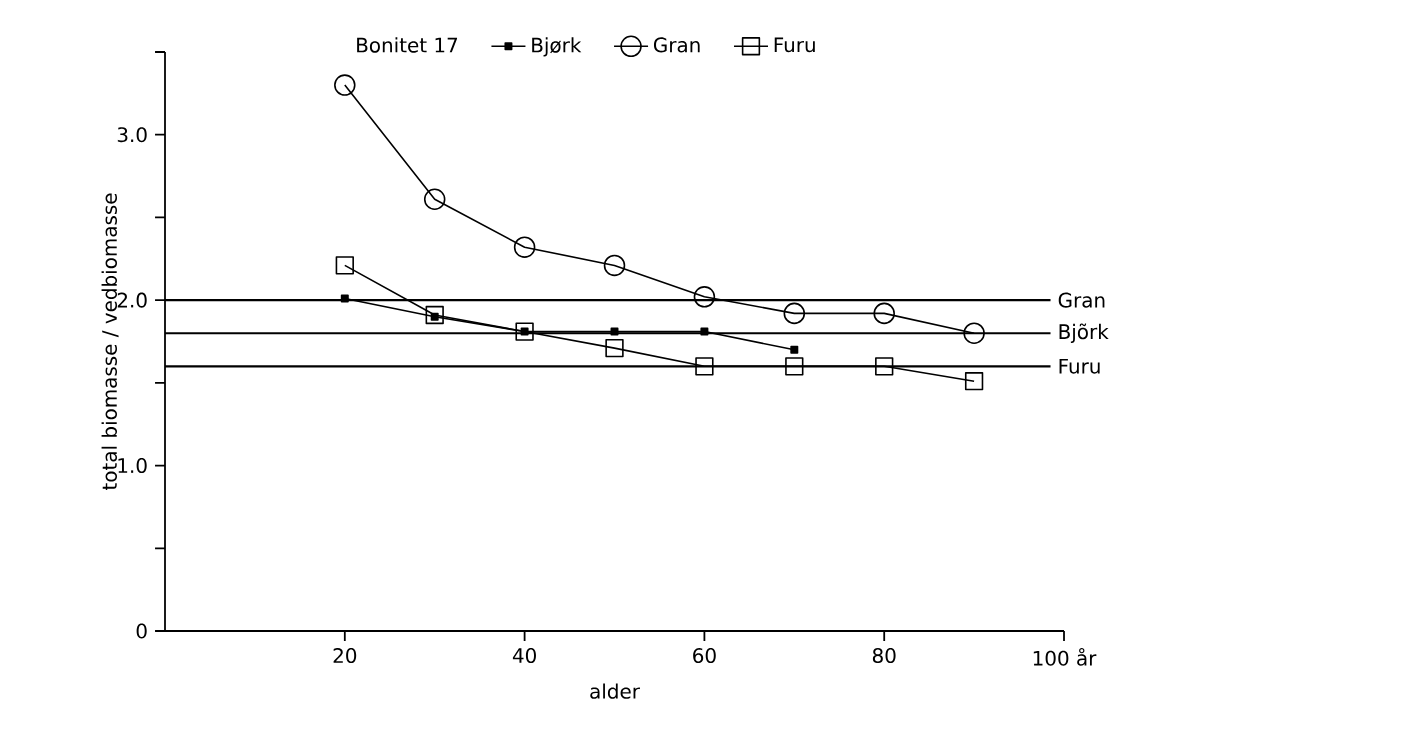 The height and width of the screenshot is (733, 1402). Describe the element at coordinates (345, 655) in the screenshot. I see `x-tick-label: 20` at that location.